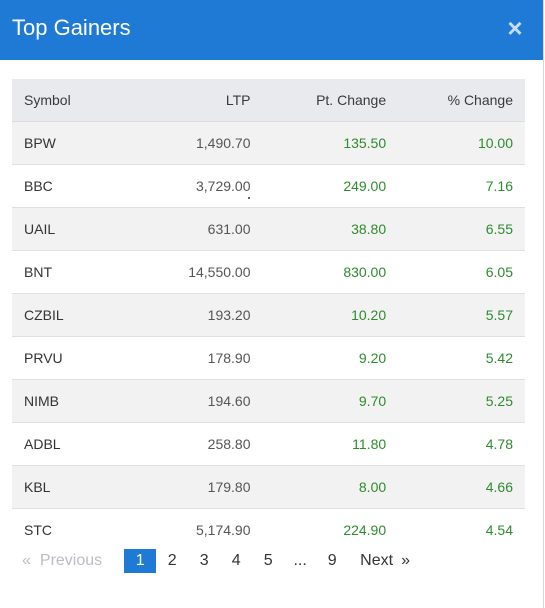 The image size is (545, 608). Describe the element at coordinates (332, 560) in the screenshot. I see `page-9-button: 9` at that location.